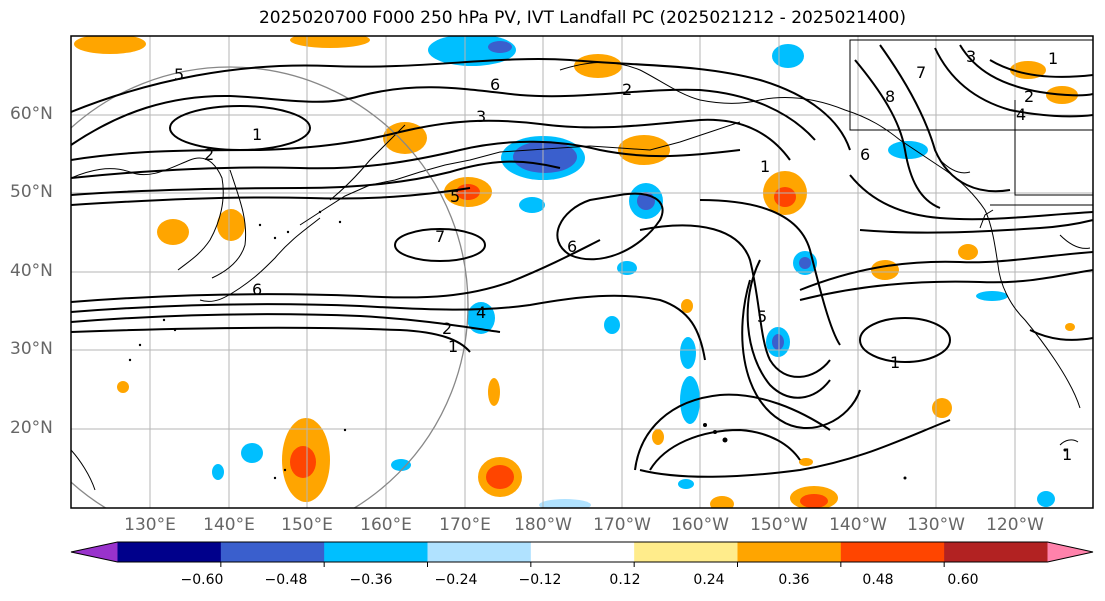 This screenshot has width=1105, height=601. Describe the element at coordinates (963, 580) in the screenshot. I see `colorbar-tick-label: 0.60` at that location.